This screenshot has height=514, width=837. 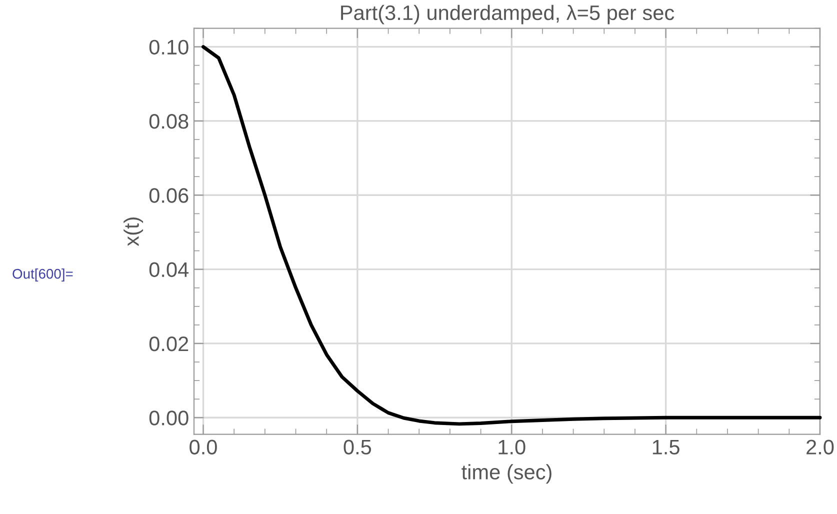 I want to click on x-tick-label: 0.0, so click(x=203, y=447).